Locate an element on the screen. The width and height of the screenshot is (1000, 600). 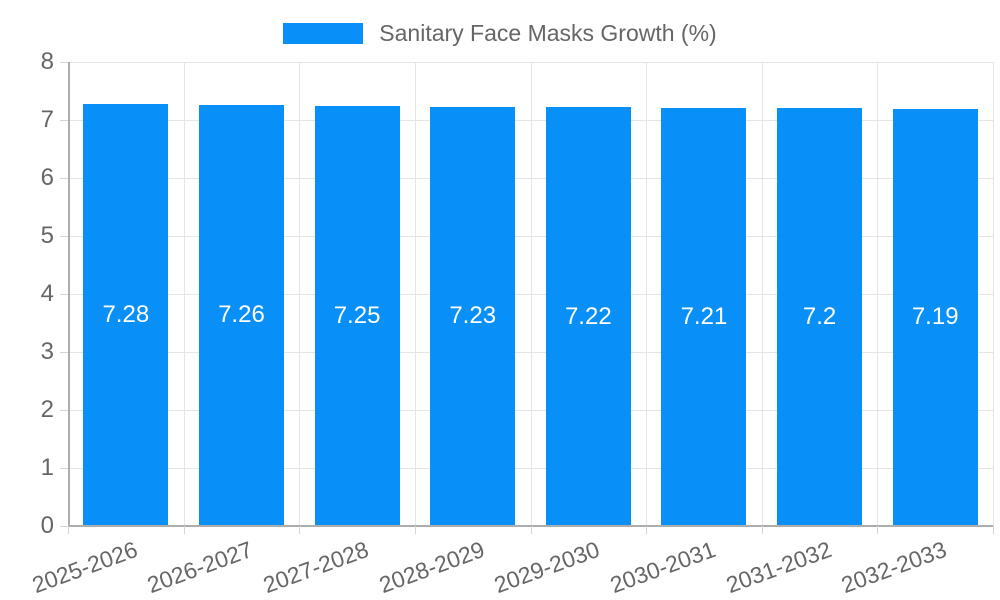
bar-2028-2029: 7.23 is located at coordinates (473, 316).